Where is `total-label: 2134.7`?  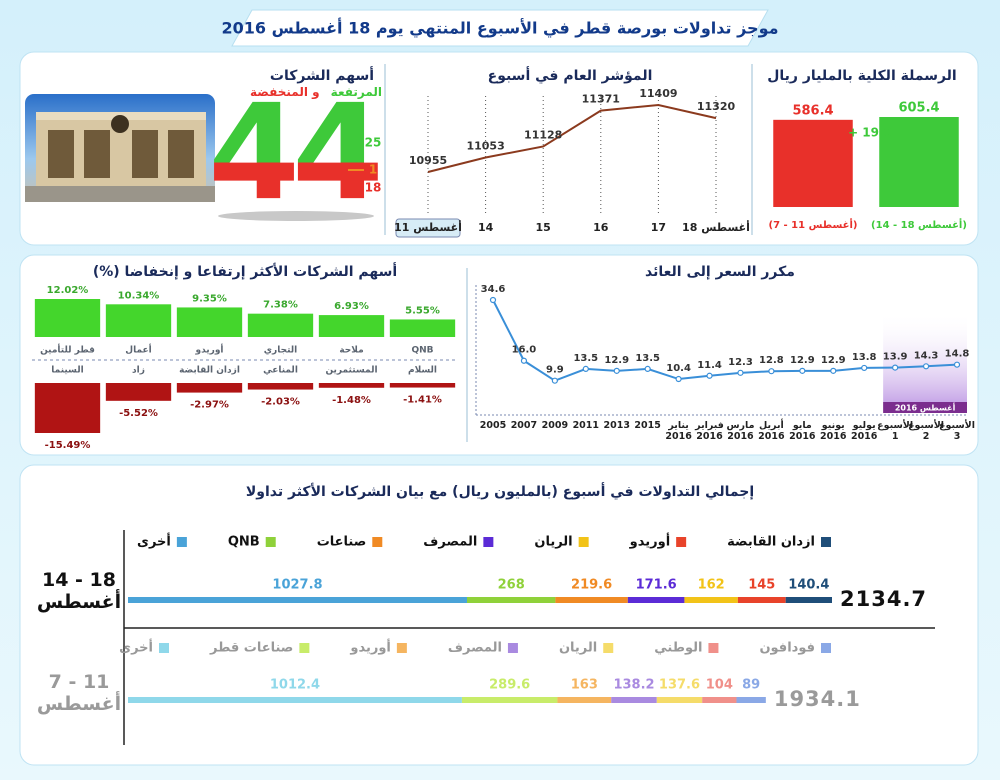 total-label: 2134.7 is located at coordinates (883, 599).